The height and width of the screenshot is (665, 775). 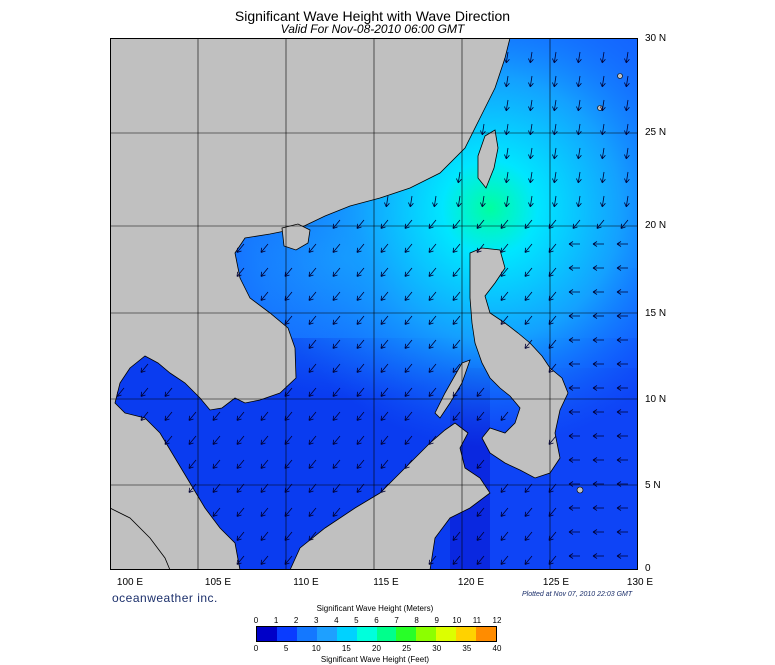 I want to click on meter-tick: 7, so click(x=396, y=620).